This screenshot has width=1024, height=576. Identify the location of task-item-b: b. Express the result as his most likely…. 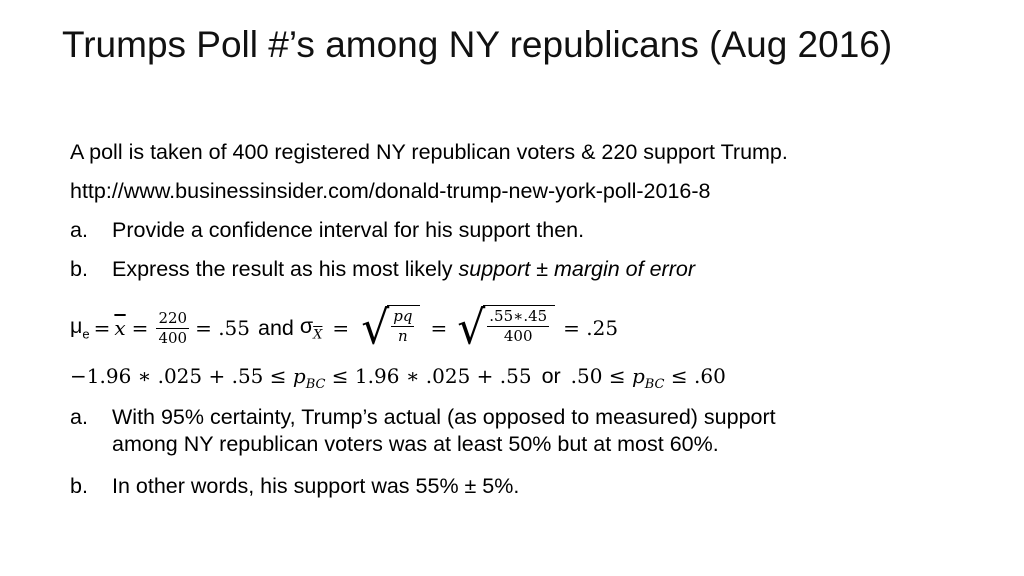
(382, 269).